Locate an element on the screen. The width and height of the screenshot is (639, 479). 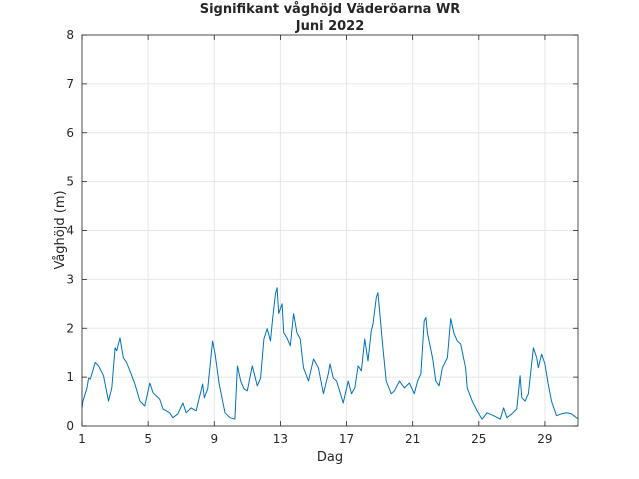
y-tick-label: 6 is located at coordinates (70, 133).